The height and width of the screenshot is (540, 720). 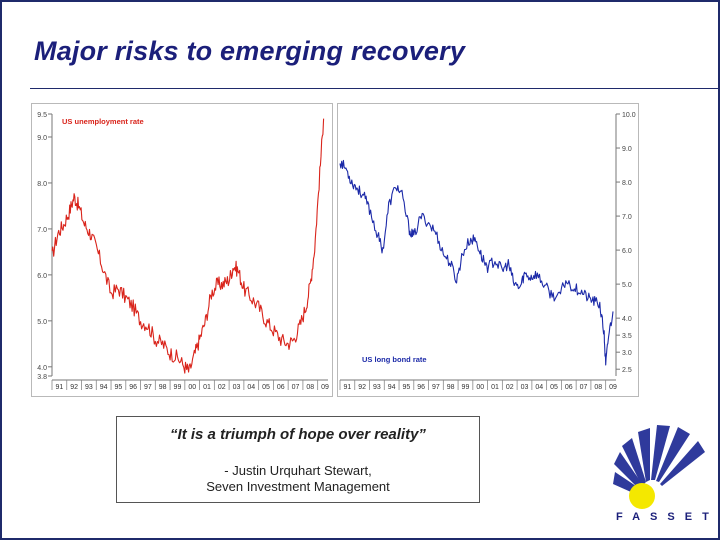 I want to click on series-label: US unemployment rate, so click(x=103, y=121).